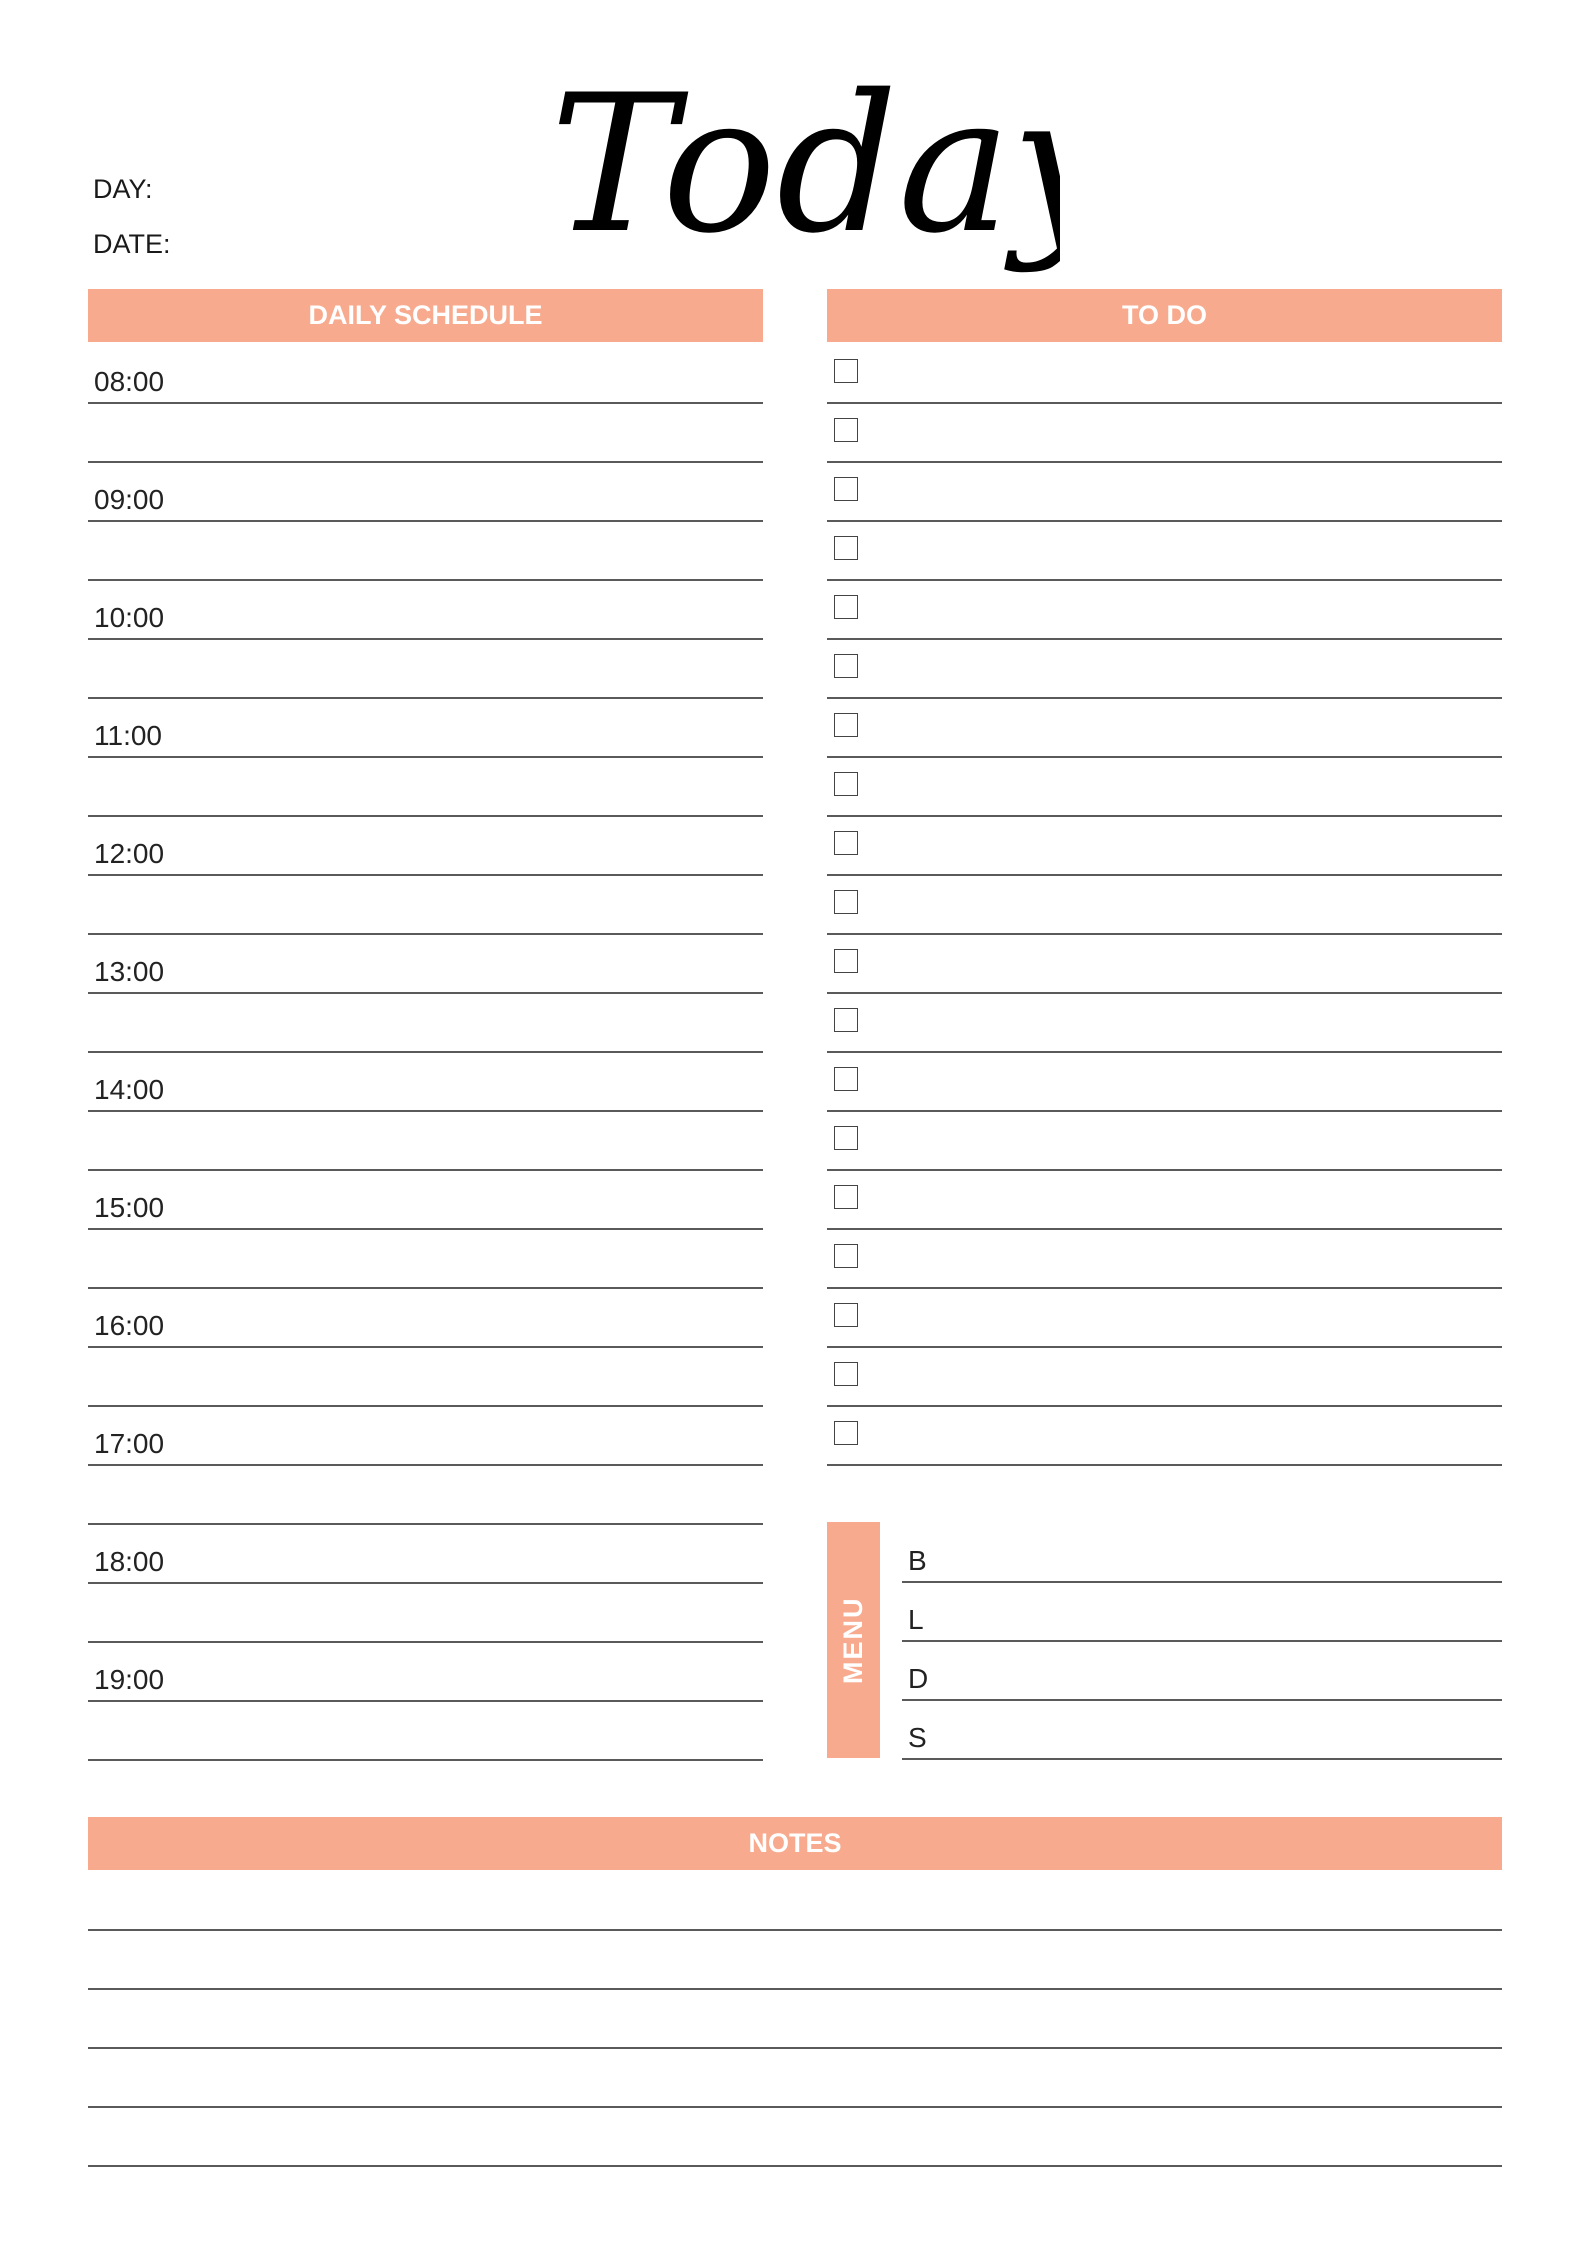 This screenshot has width=1587, height=2245. I want to click on time-label: 18:00, so click(129, 1561).